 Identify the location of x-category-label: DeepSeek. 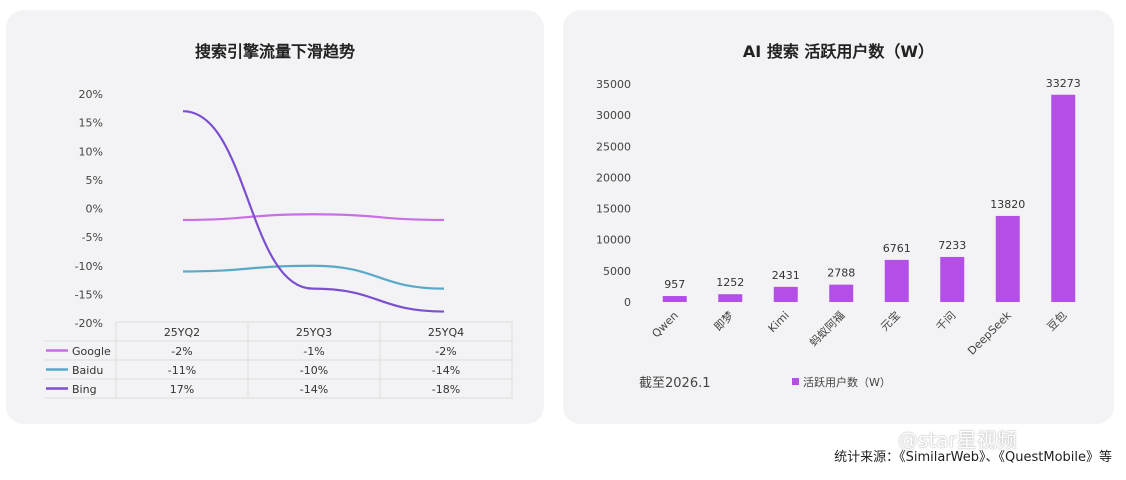
(989, 332).